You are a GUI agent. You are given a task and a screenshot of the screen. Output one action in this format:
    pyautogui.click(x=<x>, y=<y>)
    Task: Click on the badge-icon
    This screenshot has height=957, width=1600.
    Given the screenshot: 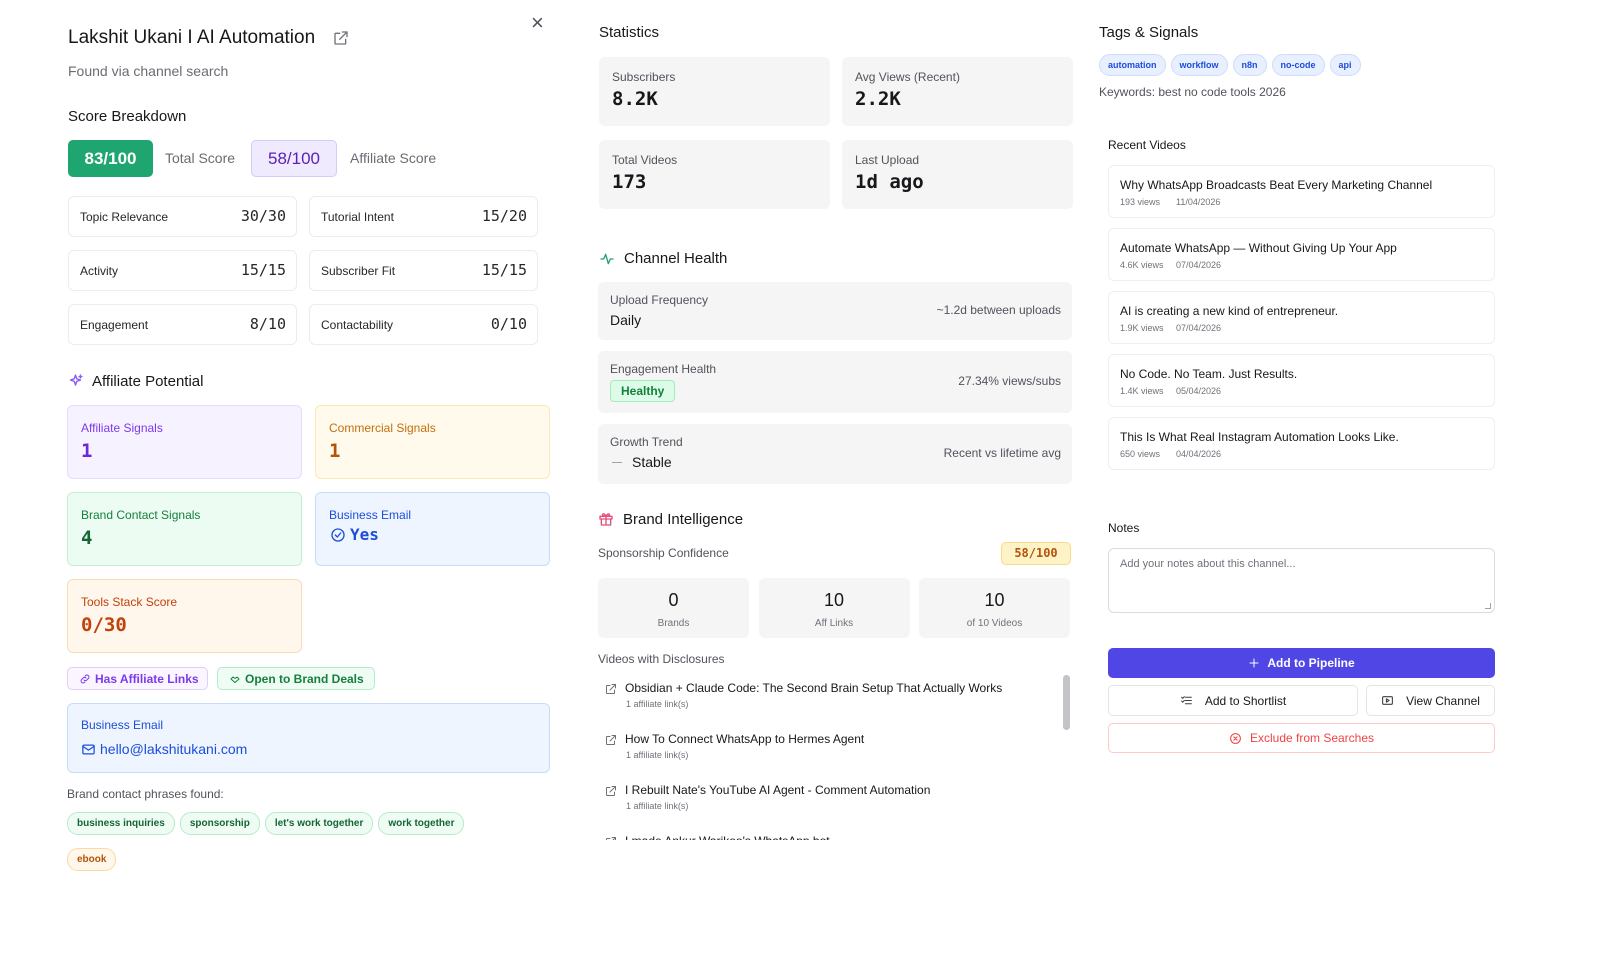 What is the action you would take?
    pyautogui.click(x=85, y=679)
    